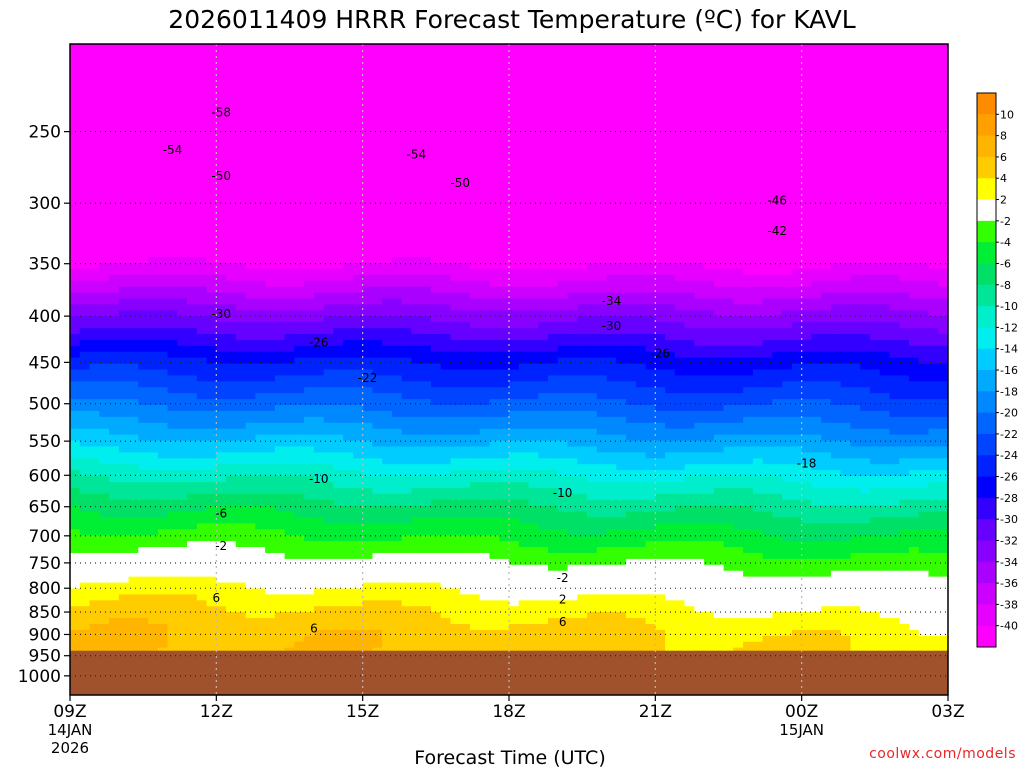 The image size is (1024, 768). I want to click on x-tick-label: 09Z, so click(69, 712).